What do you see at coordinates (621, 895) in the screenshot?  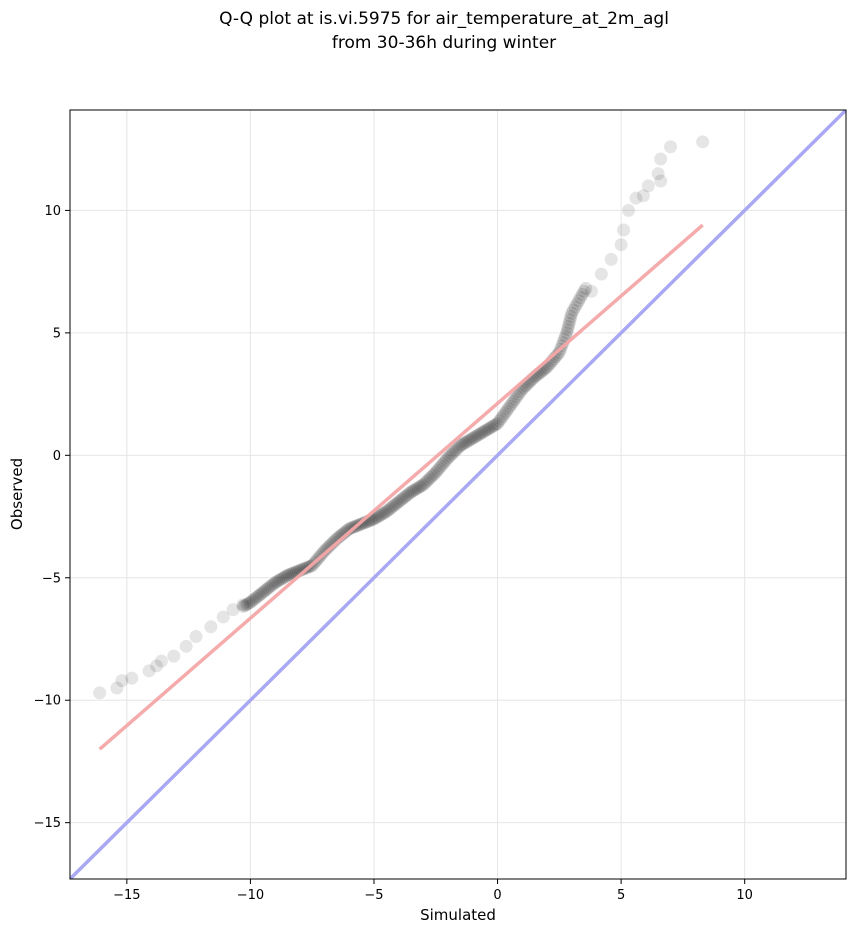 I see `x-tick-label-4: 5` at bounding box center [621, 895].